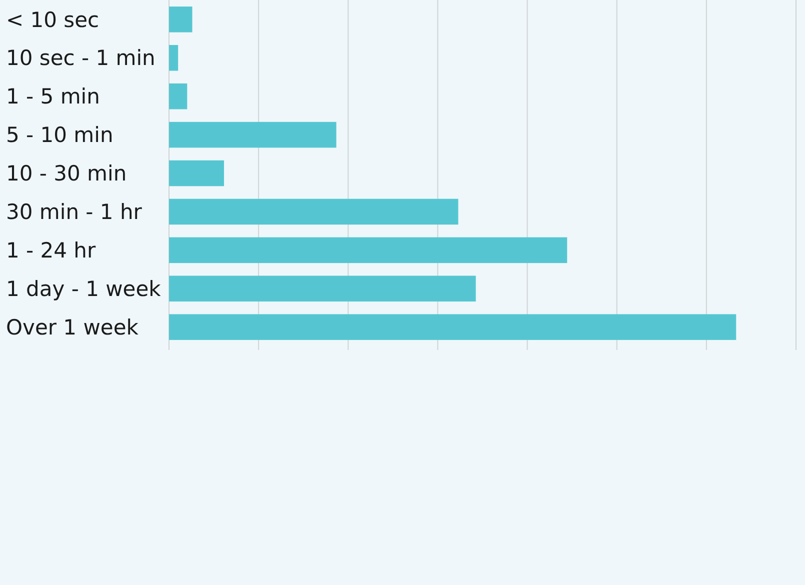 Image resolution: width=805 pixels, height=585 pixels. Describe the element at coordinates (74, 212) in the screenshot. I see `y-tick-label: 30 min - 1 hr` at that location.